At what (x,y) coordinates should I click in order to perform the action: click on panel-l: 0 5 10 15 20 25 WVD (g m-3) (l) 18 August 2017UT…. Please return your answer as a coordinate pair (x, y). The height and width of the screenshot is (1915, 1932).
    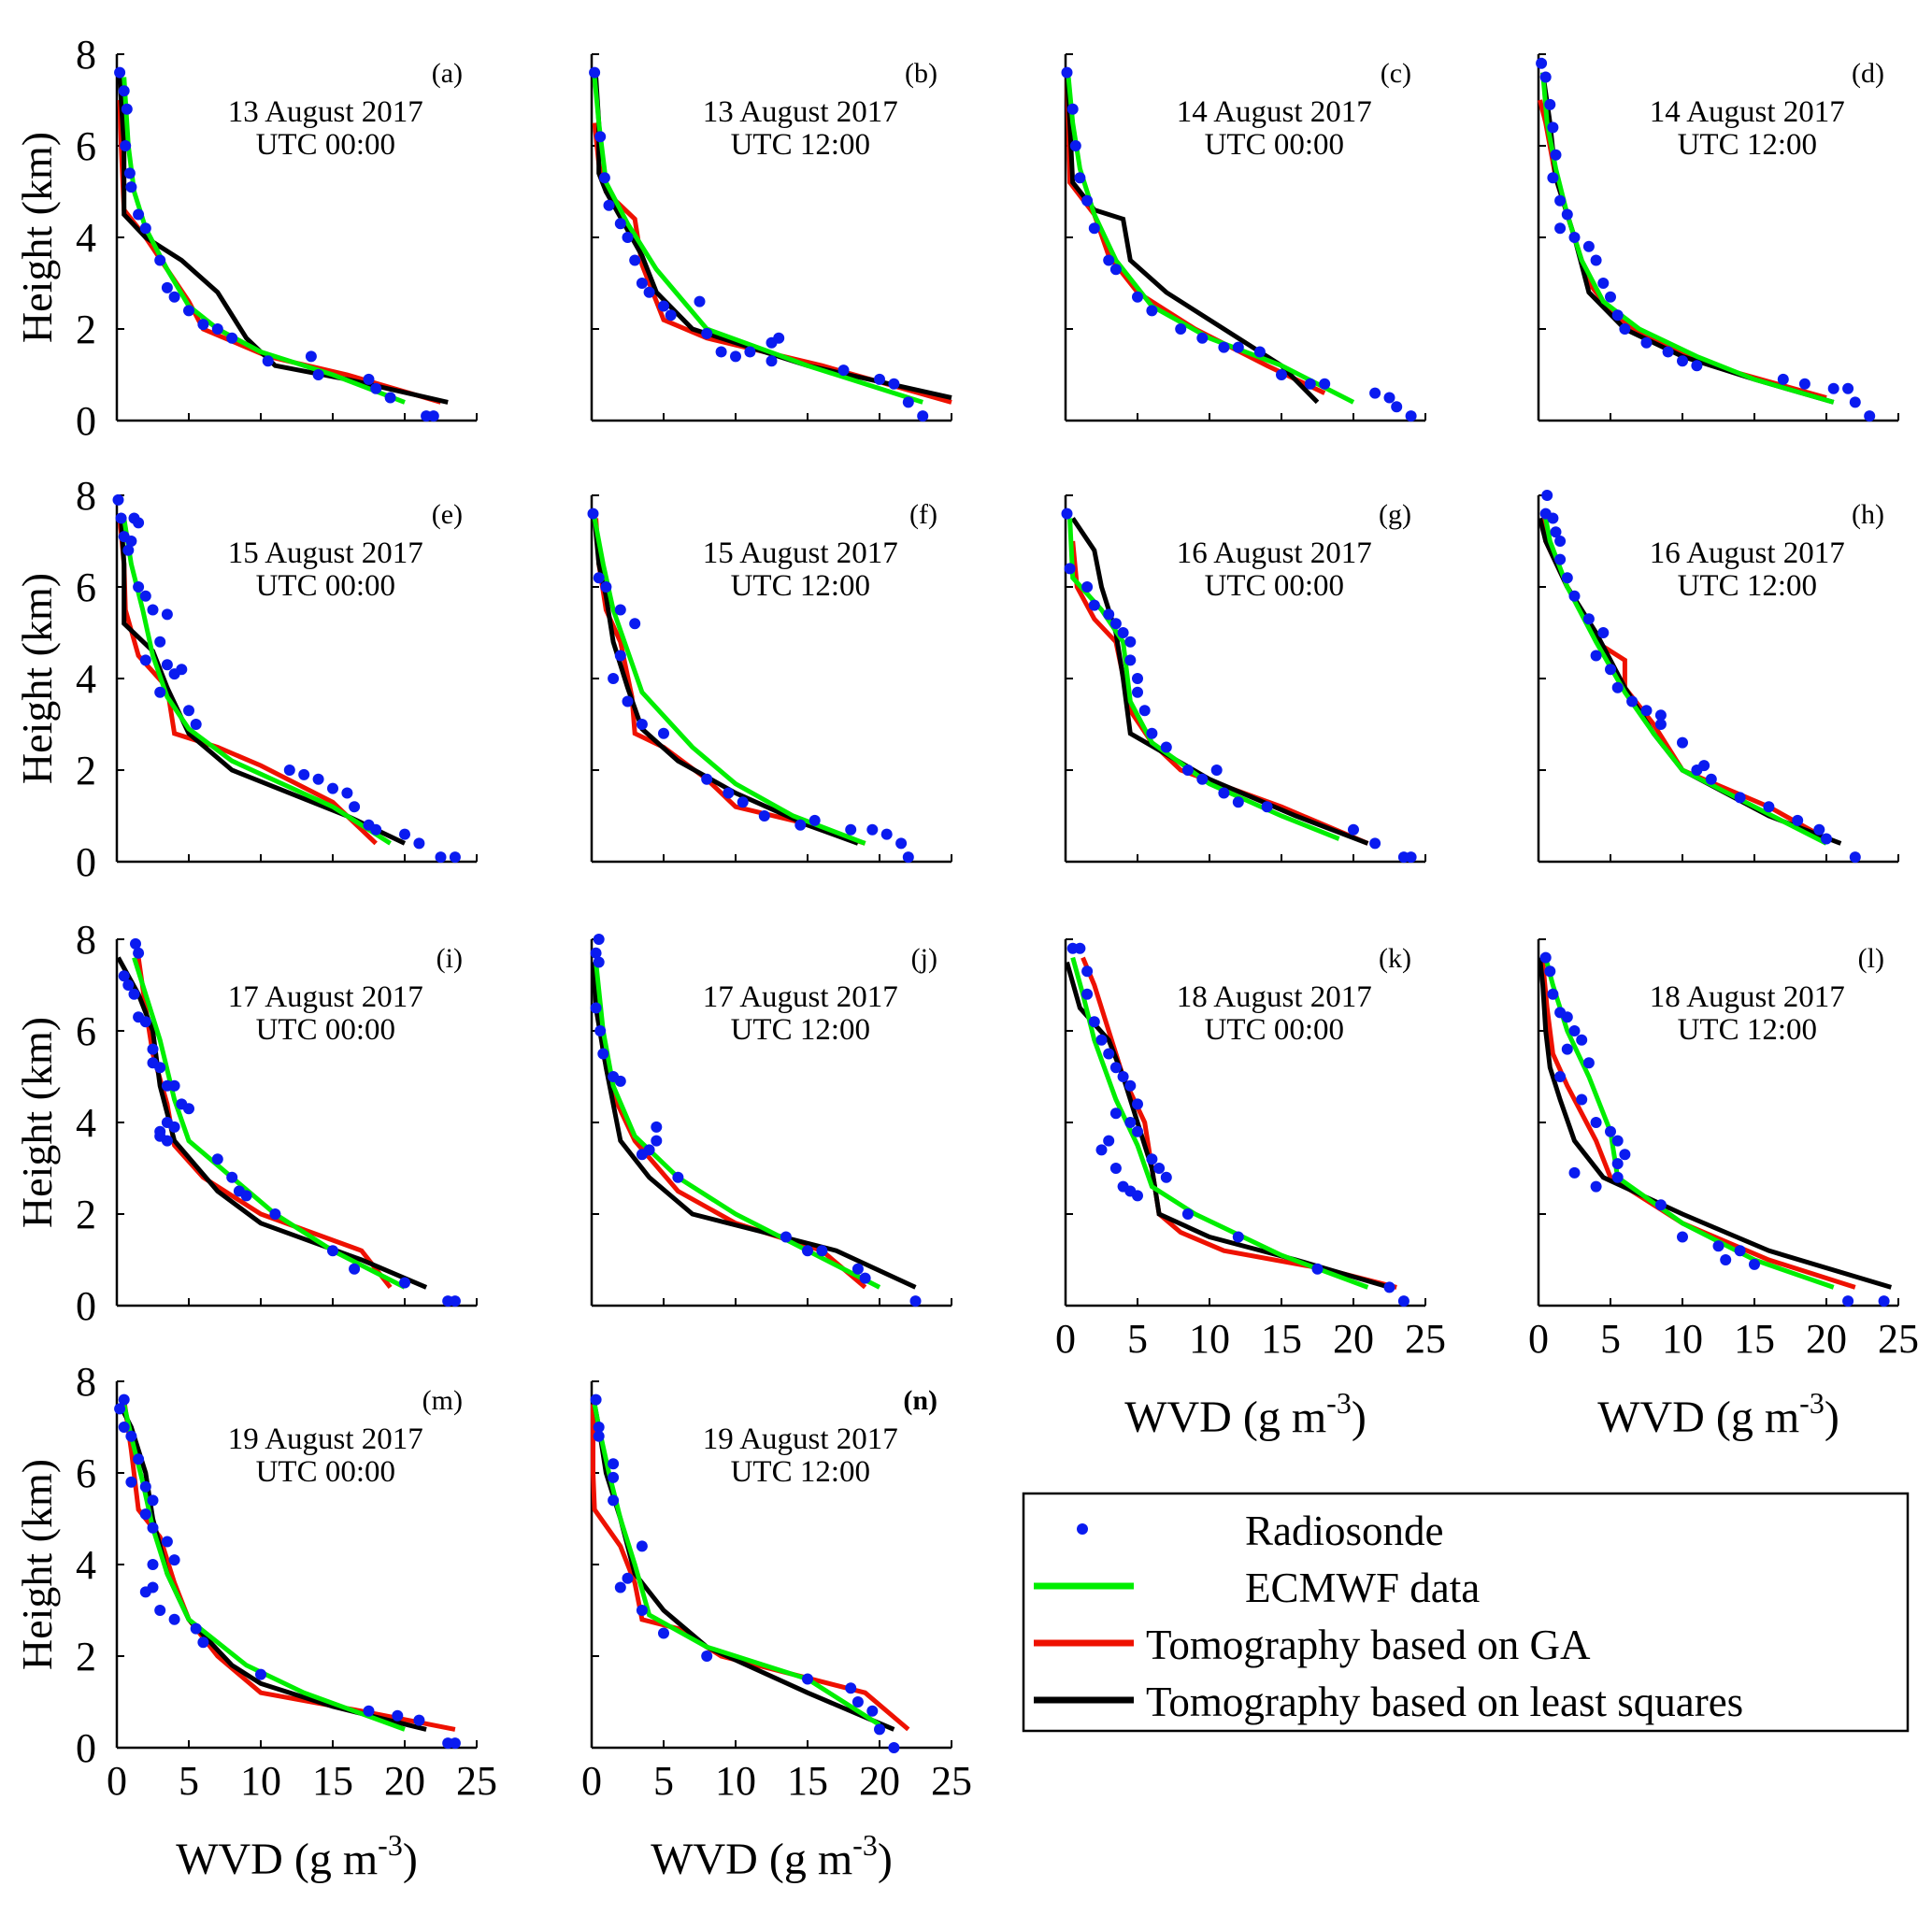
    Looking at the image, I should click on (1723, 1190).